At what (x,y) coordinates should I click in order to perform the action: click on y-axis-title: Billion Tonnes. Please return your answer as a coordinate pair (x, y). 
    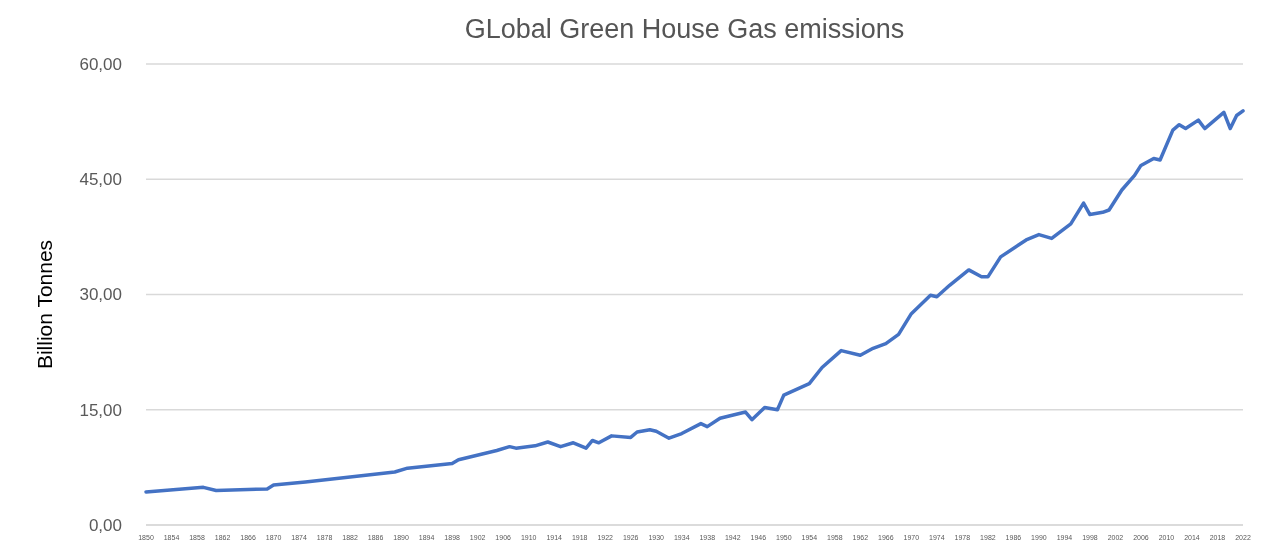
    Looking at the image, I should click on (44, 304).